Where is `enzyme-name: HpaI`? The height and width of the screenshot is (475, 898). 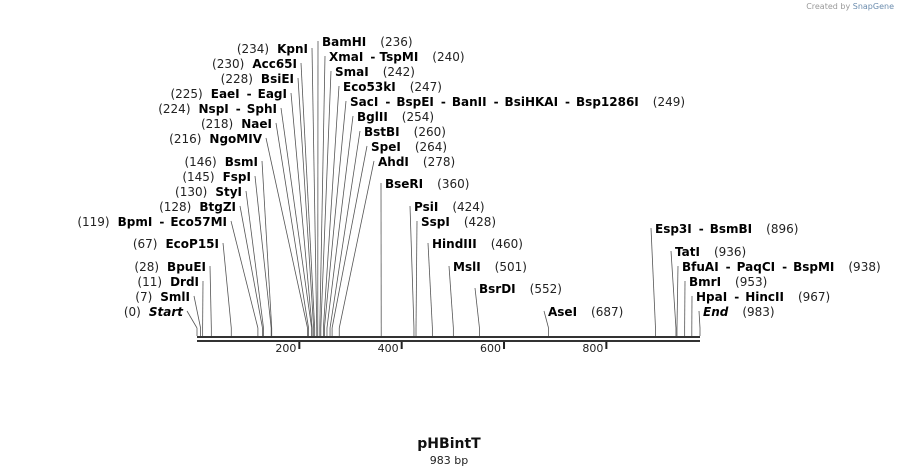 enzyme-name: HpaI is located at coordinates (711, 297).